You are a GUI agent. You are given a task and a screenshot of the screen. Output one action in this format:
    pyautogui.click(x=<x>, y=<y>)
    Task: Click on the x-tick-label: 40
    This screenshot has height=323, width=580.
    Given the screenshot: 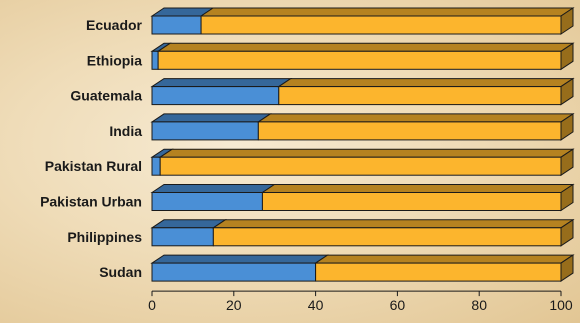 What is the action you would take?
    pyautogui.click(x=316, y=305)
    